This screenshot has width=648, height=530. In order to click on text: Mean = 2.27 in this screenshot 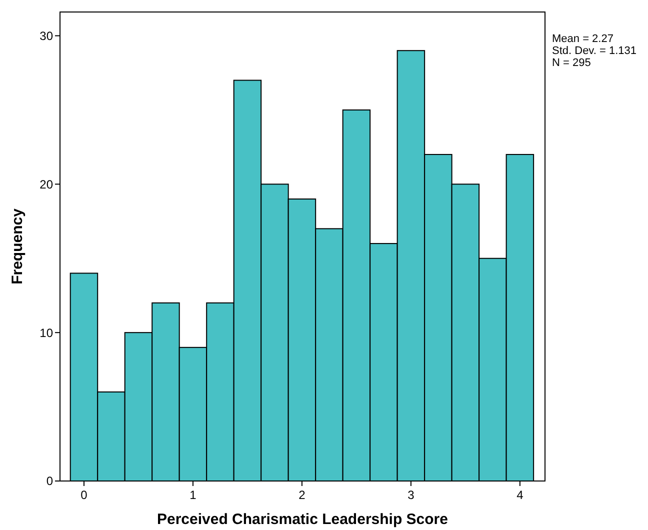, I will do `click(583, 39)`.